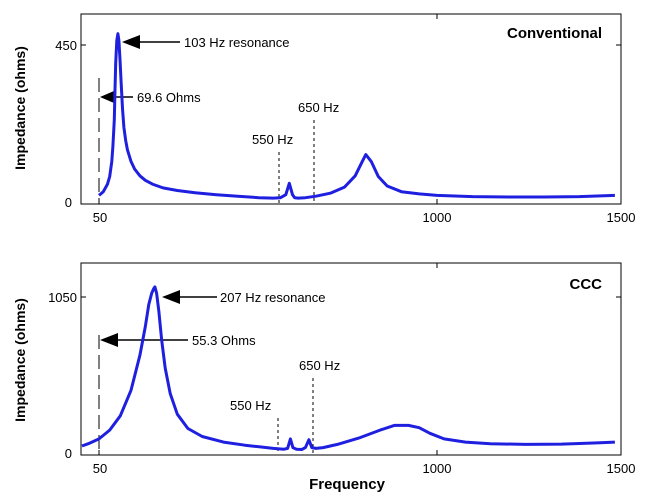  What do you see at coordinates (586, 284) in the screenshot?
I see `ccc-title: CCC` at bounding box center [586, 284].